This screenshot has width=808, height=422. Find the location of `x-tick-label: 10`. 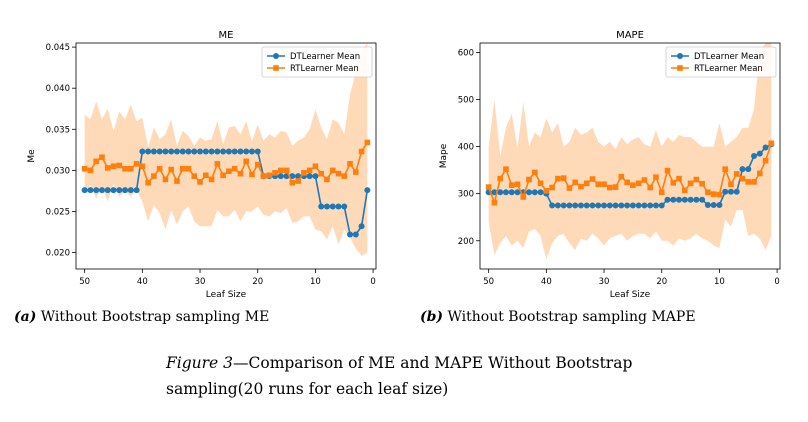

x-tick-label: 10 is located at coordinates (315, 282).